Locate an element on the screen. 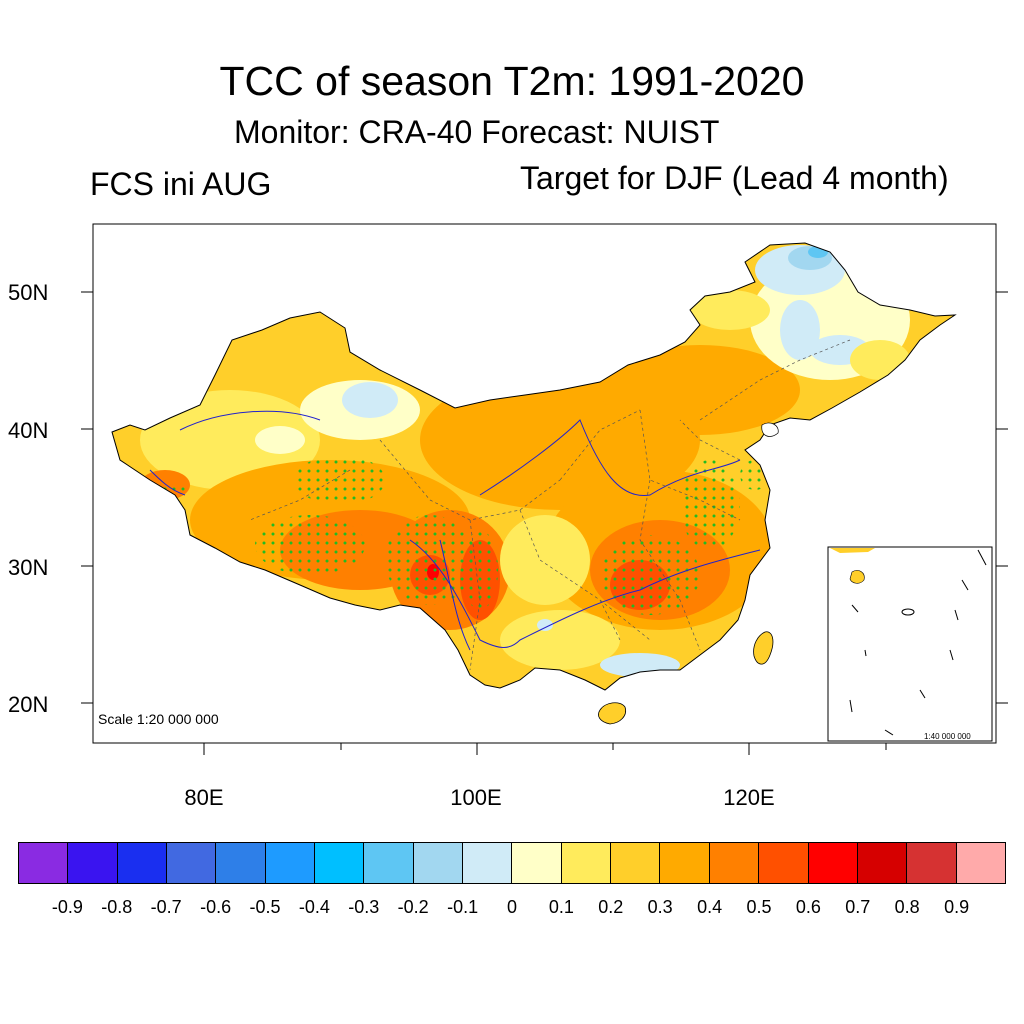 Image resolution: width=1024 pixels, height=1024 pixels. colorbar-tick-label: 0.6 is located at coordinates (808, 907).